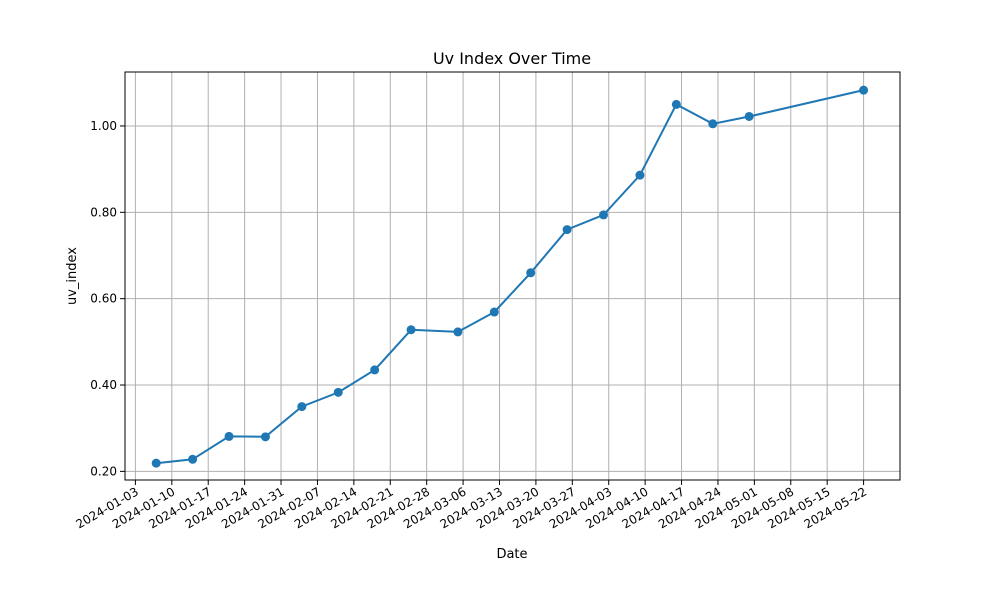 The height and width of the screenshot is (600, 1000). Describe the element at coordinates (103, 299) in the screenshot. I see `y-tick-label: 0.60` at that location.